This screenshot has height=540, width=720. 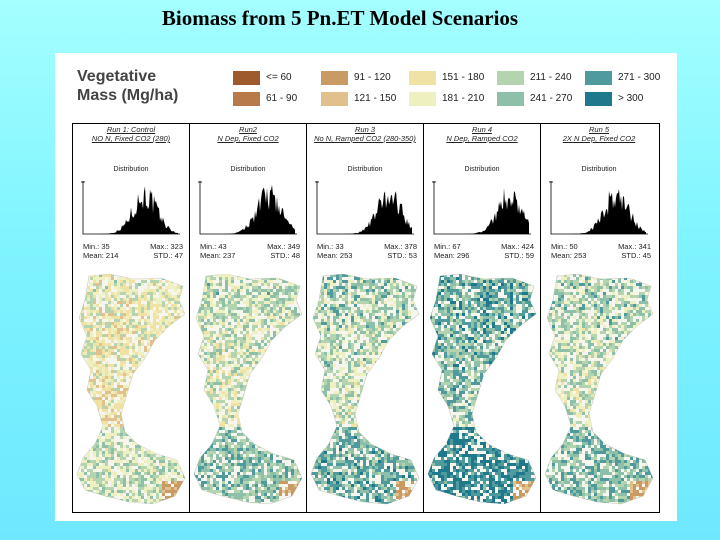 What do you see at coordinates (601, 251) in the screenshot?
I see `stats-block: Min.: 50 Max.: 341 Mean: 253 STD.: 45` at bounding box center [601, 251].